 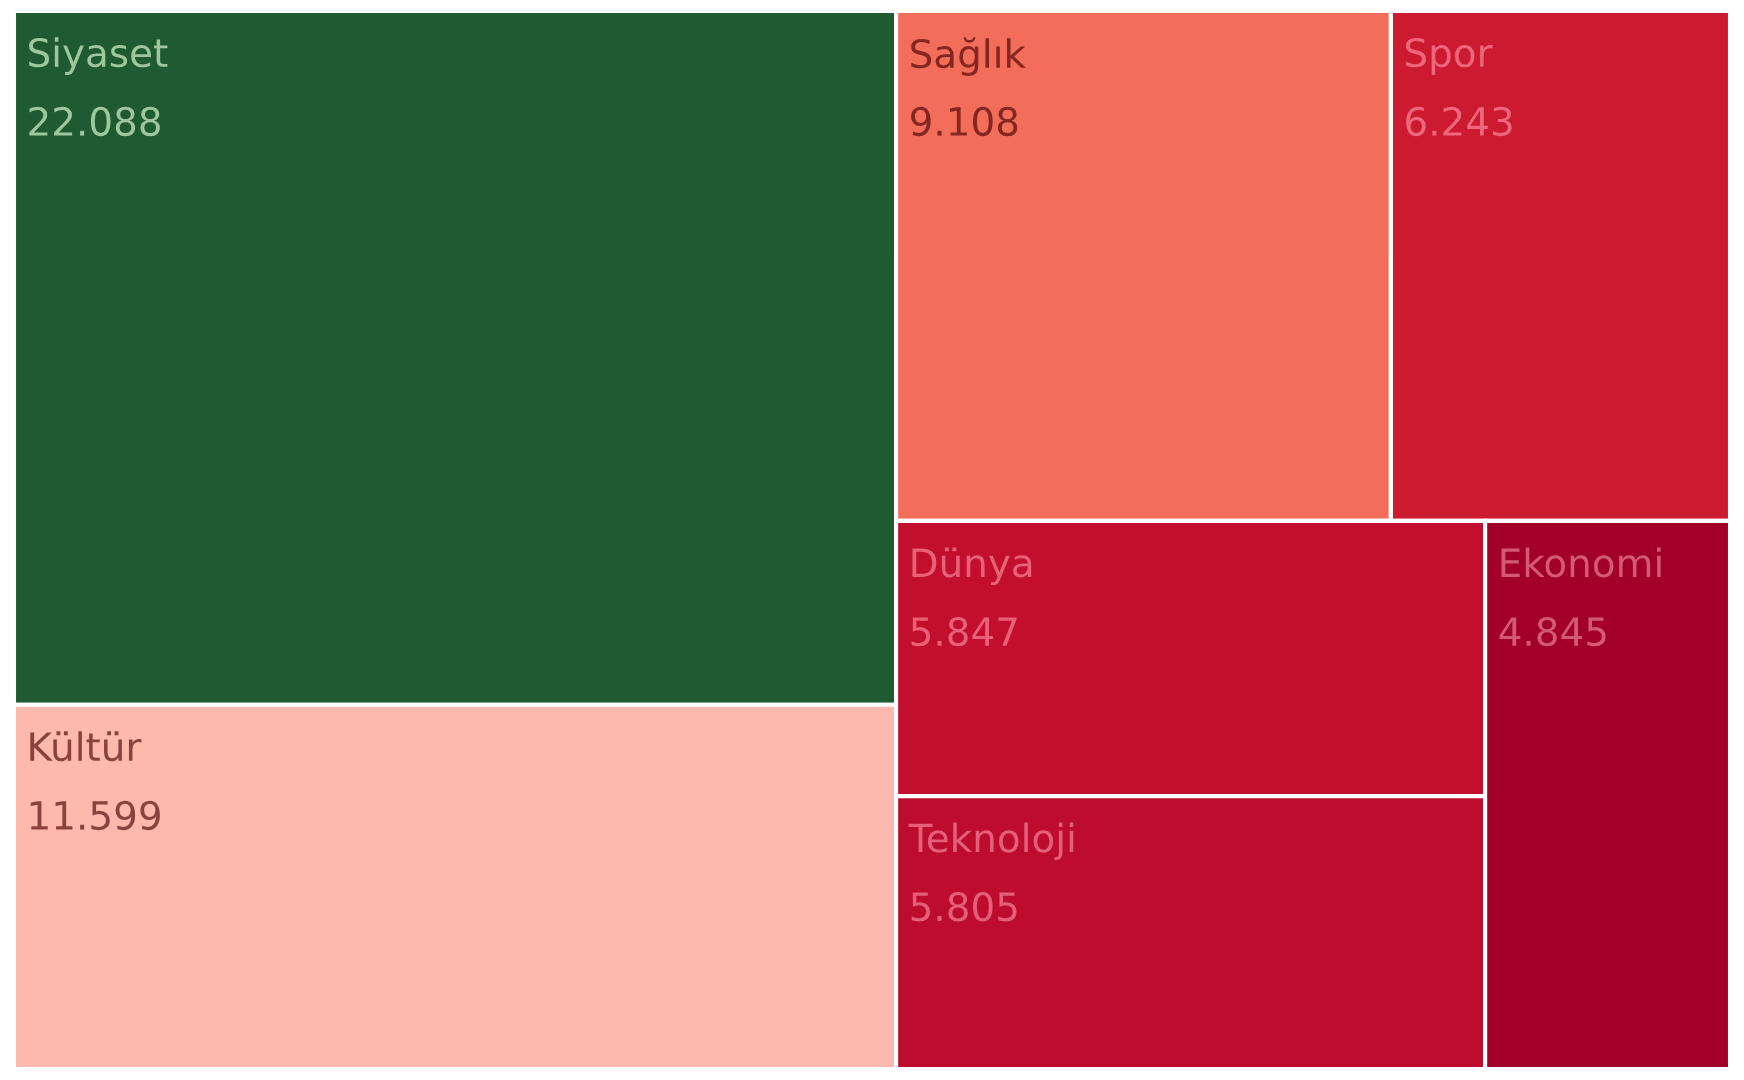 I want to click on data-label: 6.243, so click(x=1459, y=121).